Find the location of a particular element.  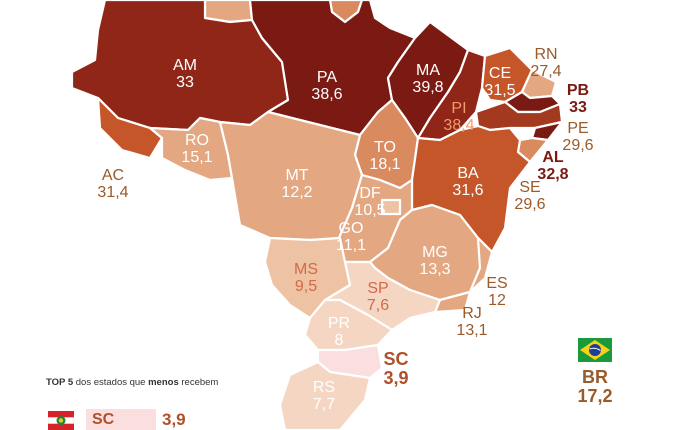

national-average: BR 17,2 is located at coordinates (594, 387).